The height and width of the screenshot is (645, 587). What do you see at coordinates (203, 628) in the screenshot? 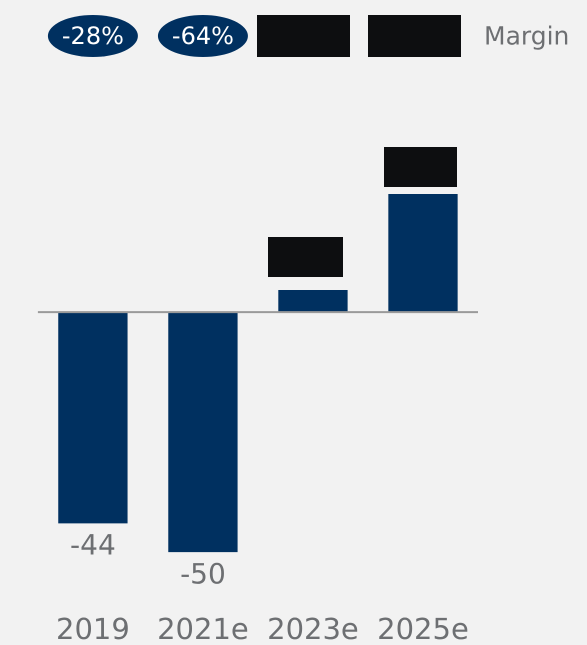
I see `x-tick-label: 2021e` at bounding box center [203, 628].